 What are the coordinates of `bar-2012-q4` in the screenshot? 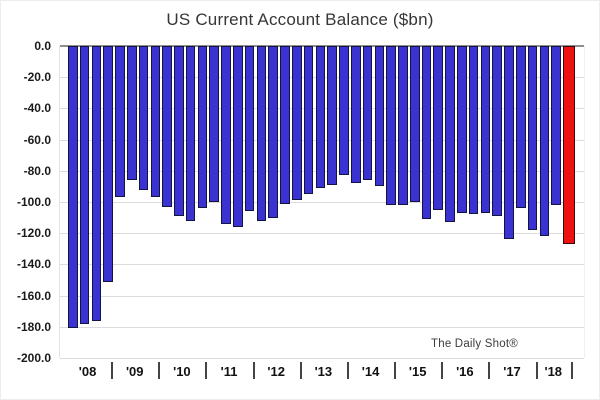 It's located at (297, 123).